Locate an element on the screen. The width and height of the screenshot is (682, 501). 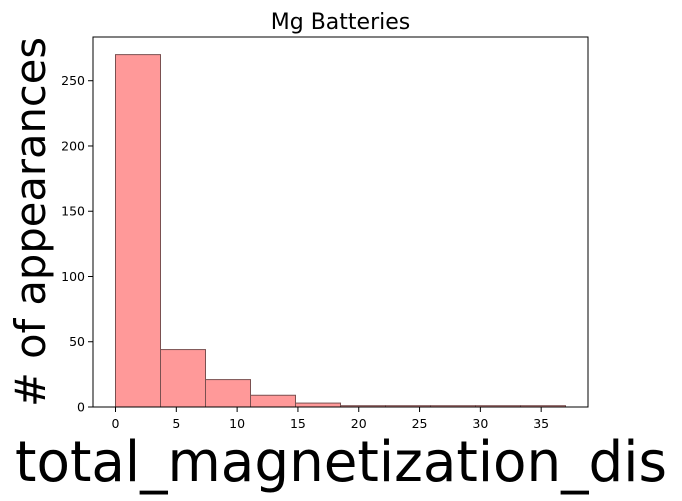
y-tick-label: 0 is located at coordinates (81, 407).